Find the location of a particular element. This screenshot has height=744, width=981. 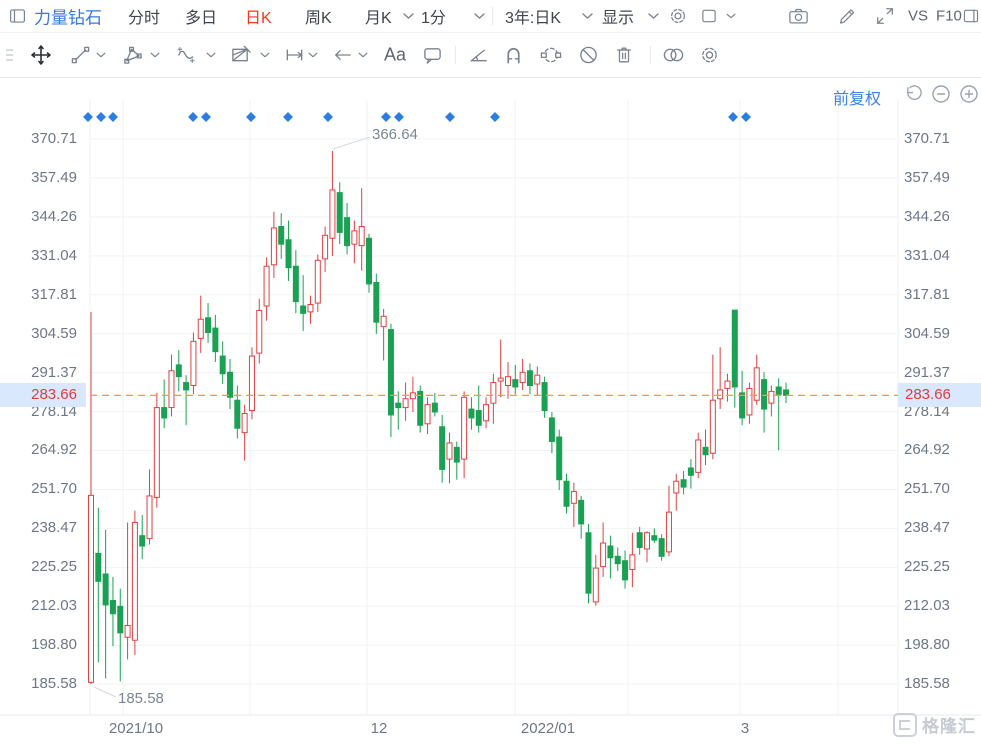

y-axis-label: 370.71 is located at coordinates (54, 138).